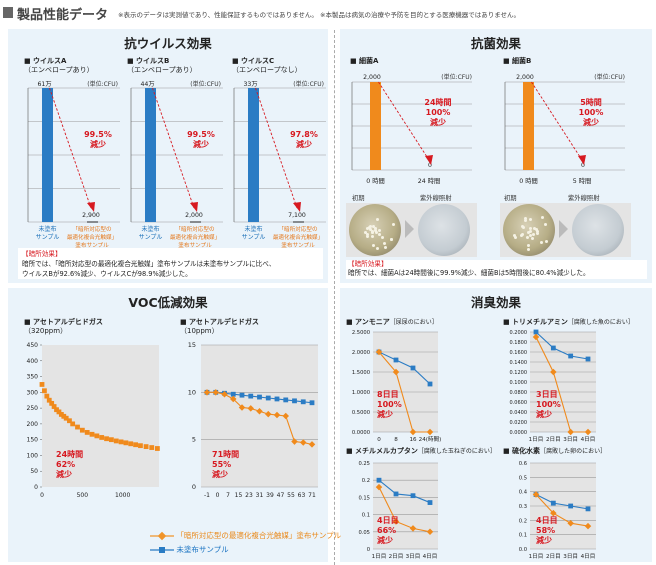 The height and width of the screenshot is (565, 656). What do you see at coordinates (45, 61) in the screenshot?
I see `virus-a-title: ■ ウイルスA` at bounding box center [45, 61].